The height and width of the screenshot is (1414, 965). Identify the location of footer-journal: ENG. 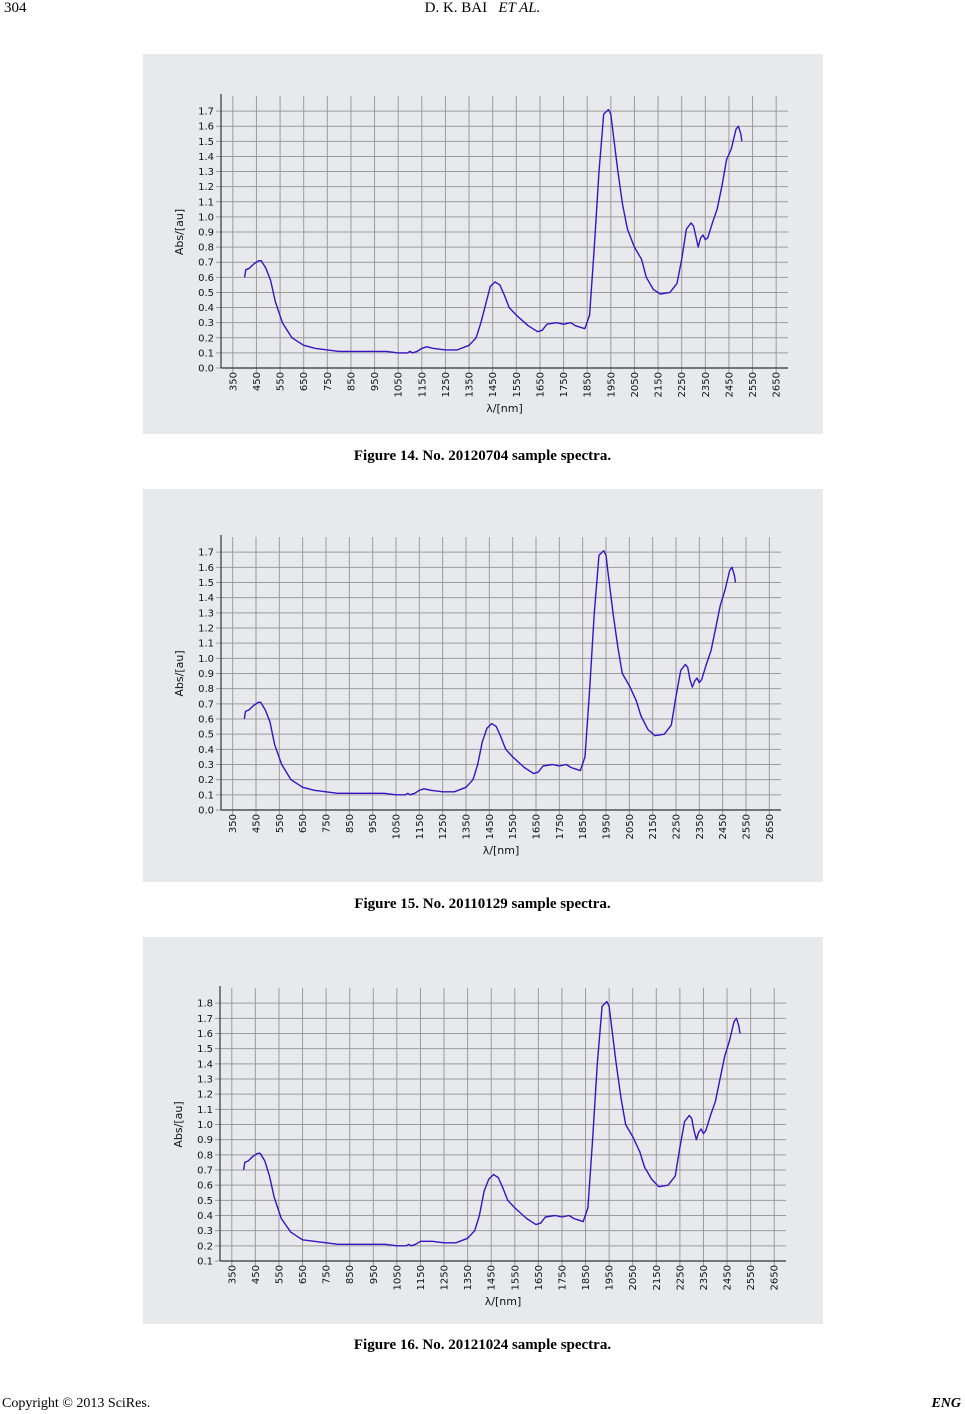
(946, 1403).